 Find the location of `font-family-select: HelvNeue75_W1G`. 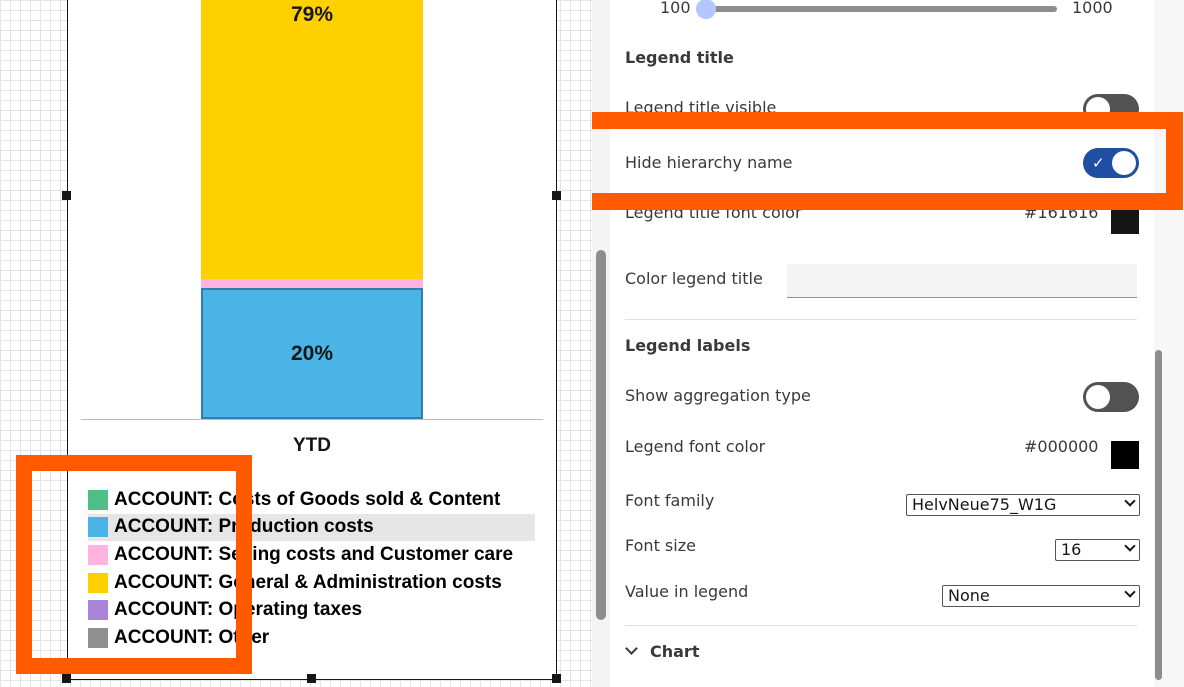

font-family-select: HelvNeue75_W1G is located at coordinates (1023, 505).